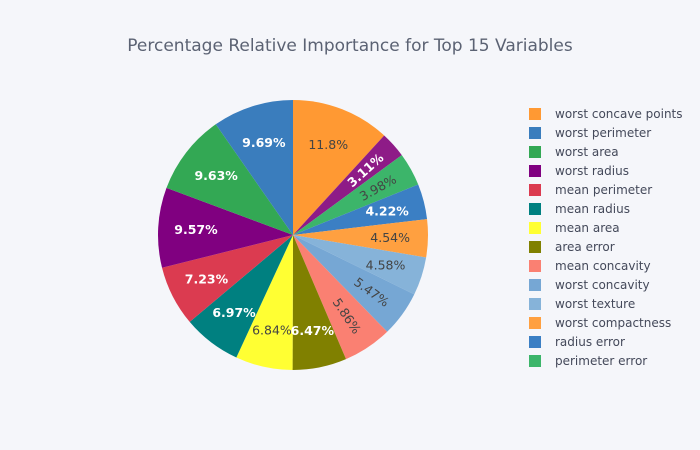 The image size is (700, 450). I want to click on legend-label: mean perimeter, so click(603, 190).